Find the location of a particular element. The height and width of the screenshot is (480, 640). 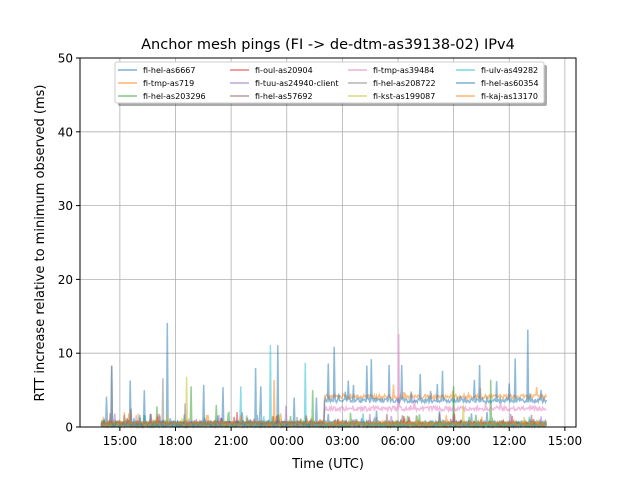

legend-label: fi-ulv-as49282 is located at coordinates (509, 70).